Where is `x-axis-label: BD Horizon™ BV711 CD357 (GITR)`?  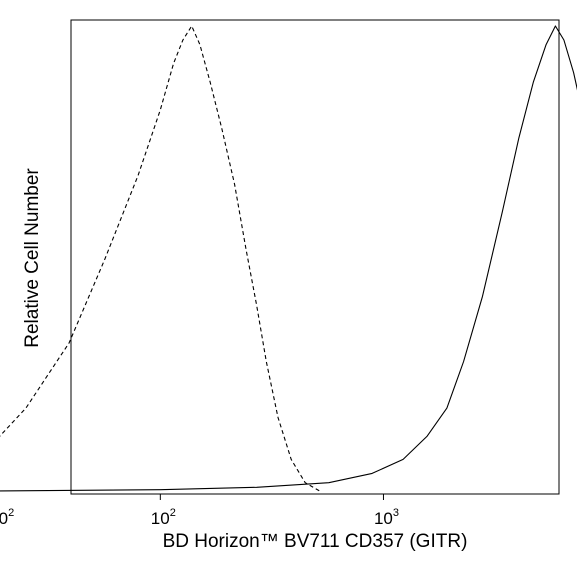
x-axis-label: BD Horizon™ BV711 CD357 (GITR) is located at coordinates (315, 541).